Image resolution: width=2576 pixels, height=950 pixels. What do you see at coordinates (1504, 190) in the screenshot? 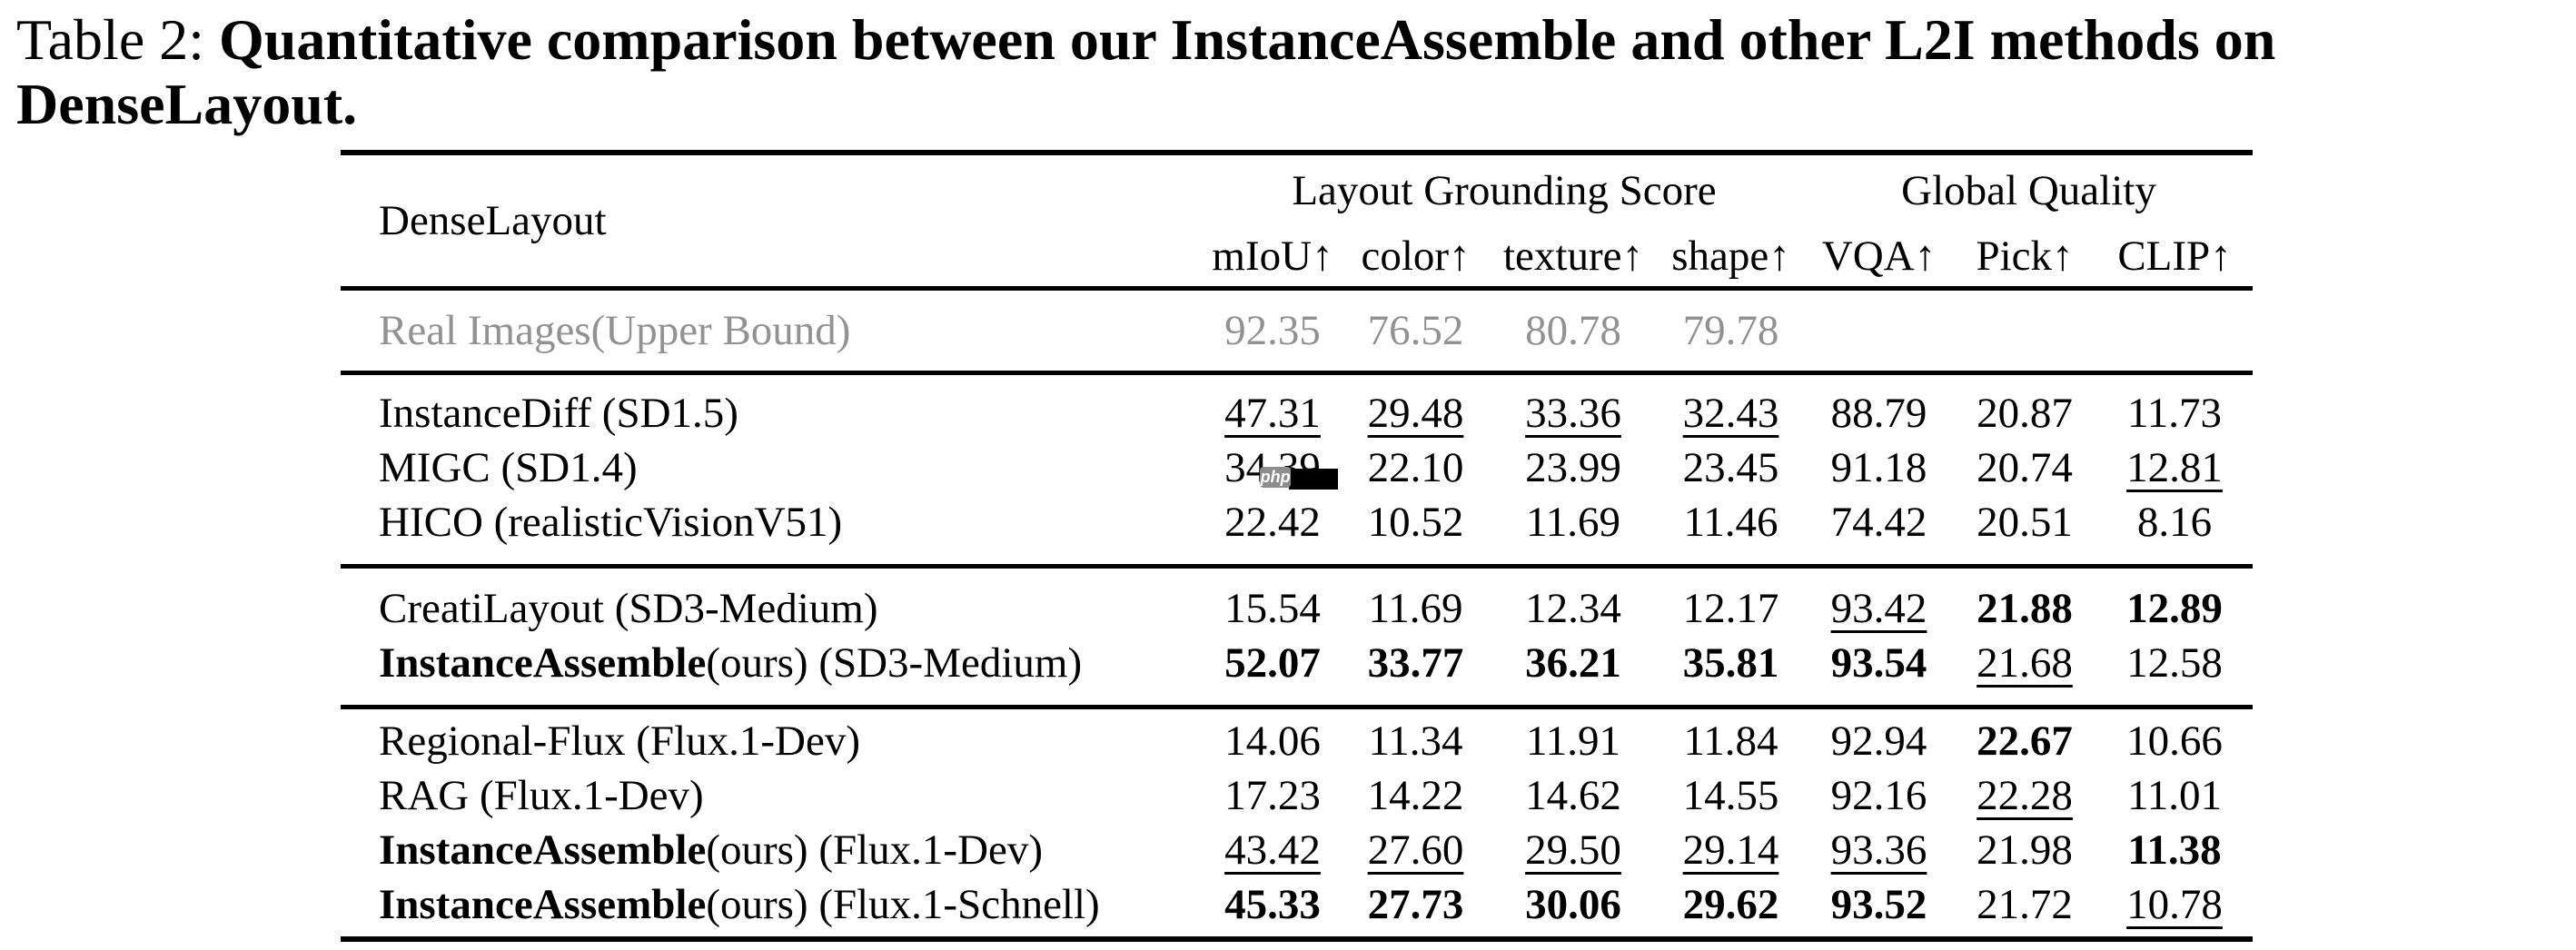
I see `group-header-layout-grounding-score: Layout Grounding Score` at bounding box center [1504, 190].